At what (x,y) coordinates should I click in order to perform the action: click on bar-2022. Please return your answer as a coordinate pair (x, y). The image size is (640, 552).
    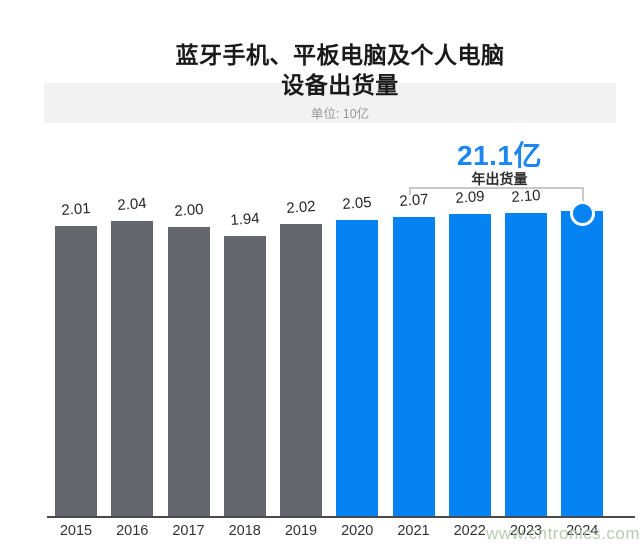
    Looking at the image, I should click on (469, 365).